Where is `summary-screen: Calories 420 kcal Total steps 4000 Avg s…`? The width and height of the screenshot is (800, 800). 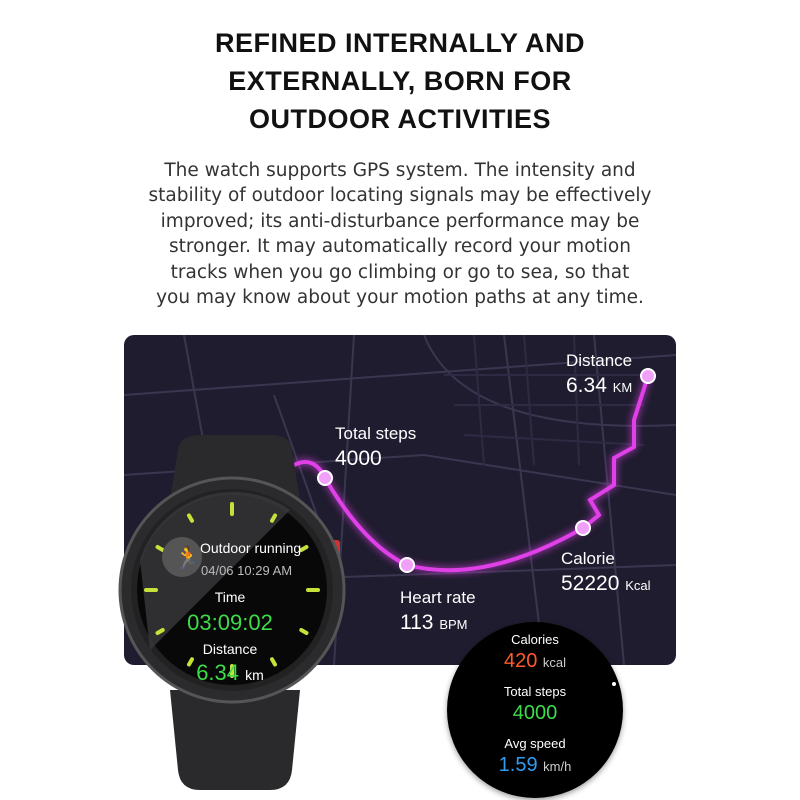
summary-screen: Calories 420 kcal Total steps 4000 Avg s… is located at coordinates (535, 710).